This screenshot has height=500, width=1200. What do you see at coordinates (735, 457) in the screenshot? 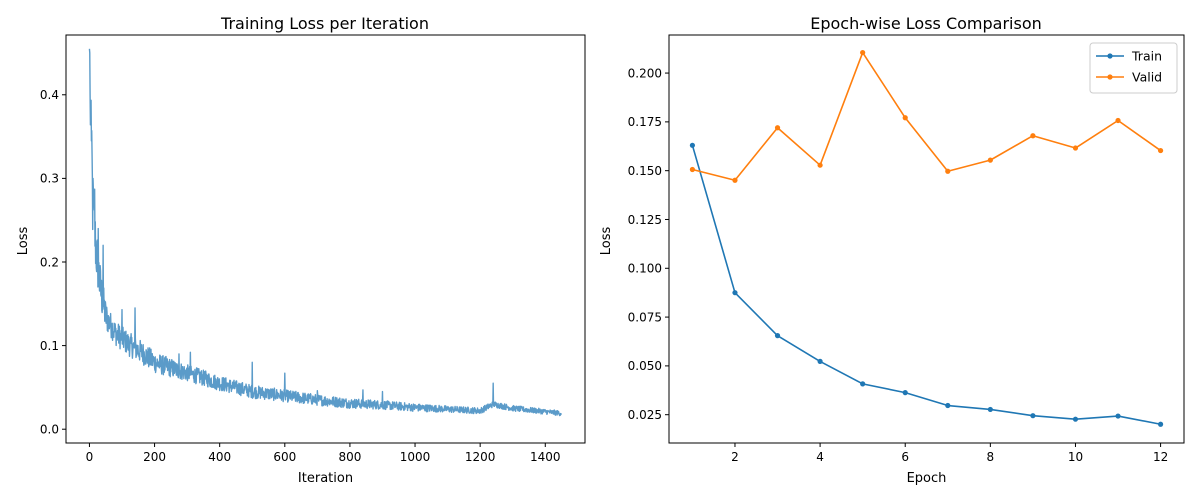
I see `x-tick-label: 2` at bounding box center [735, 457].